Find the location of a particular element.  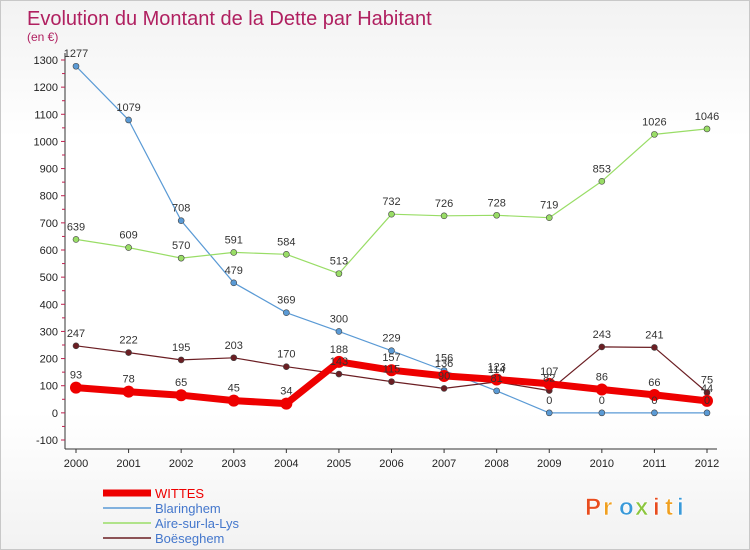

data-label: 732 is located at coordinates (391, 202).